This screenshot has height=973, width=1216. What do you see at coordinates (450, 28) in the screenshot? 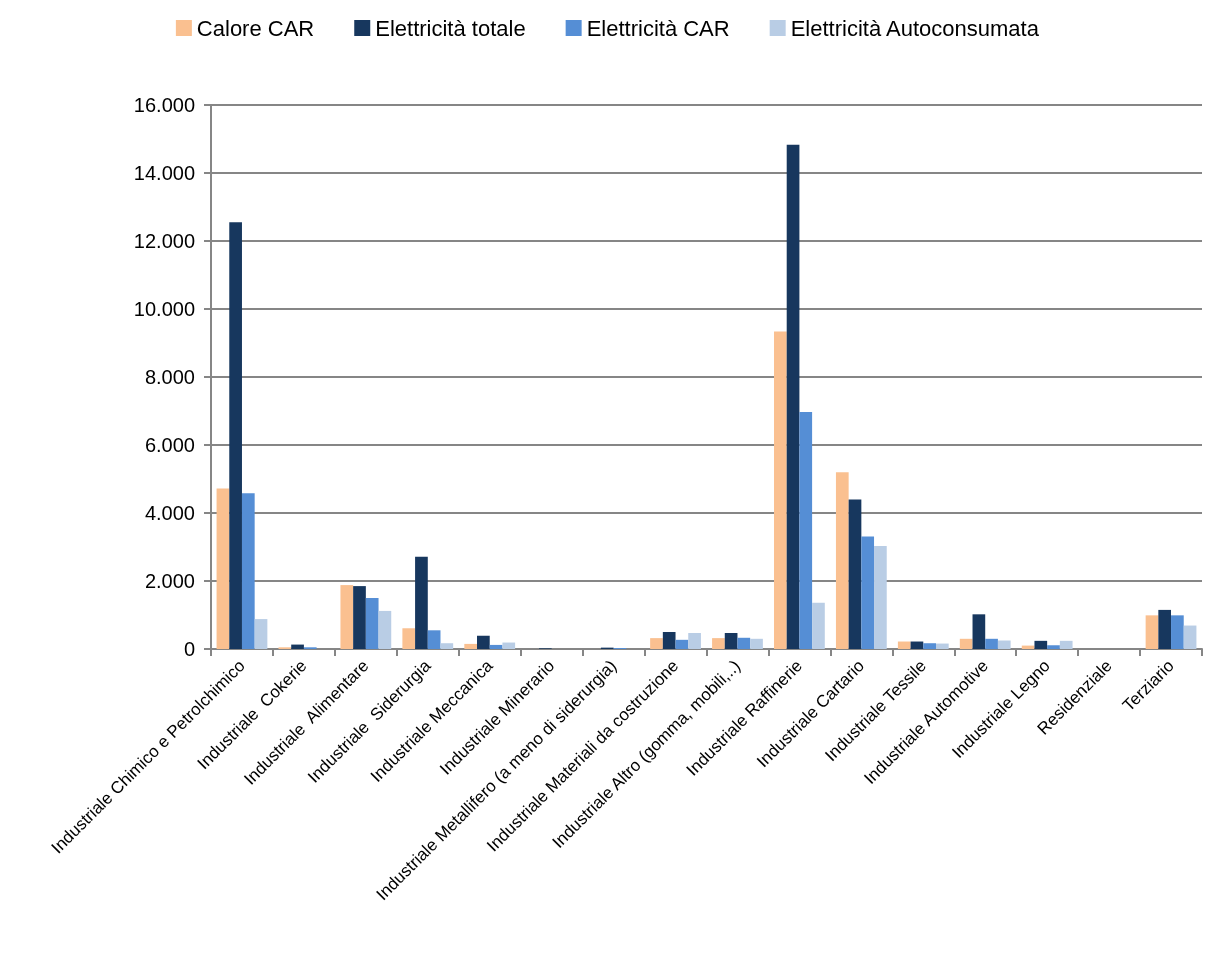
I see `legend-label: Elettricità totale` at bounding box center [450, 28].